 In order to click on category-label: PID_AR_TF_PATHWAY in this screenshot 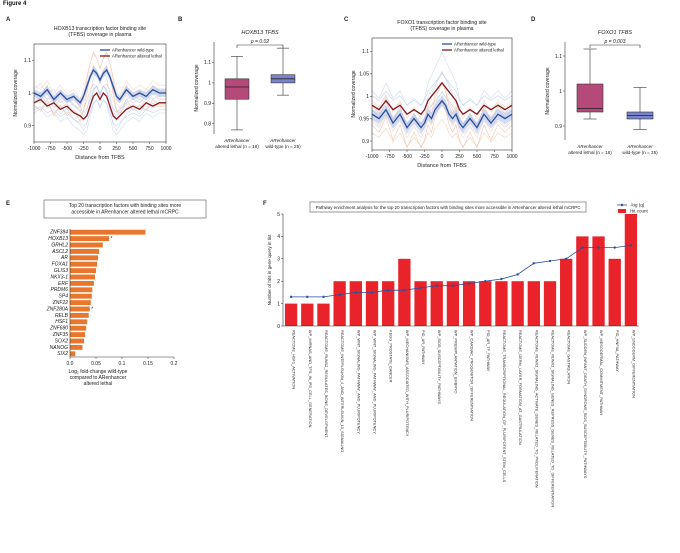, I will do `click(488, 351)`.